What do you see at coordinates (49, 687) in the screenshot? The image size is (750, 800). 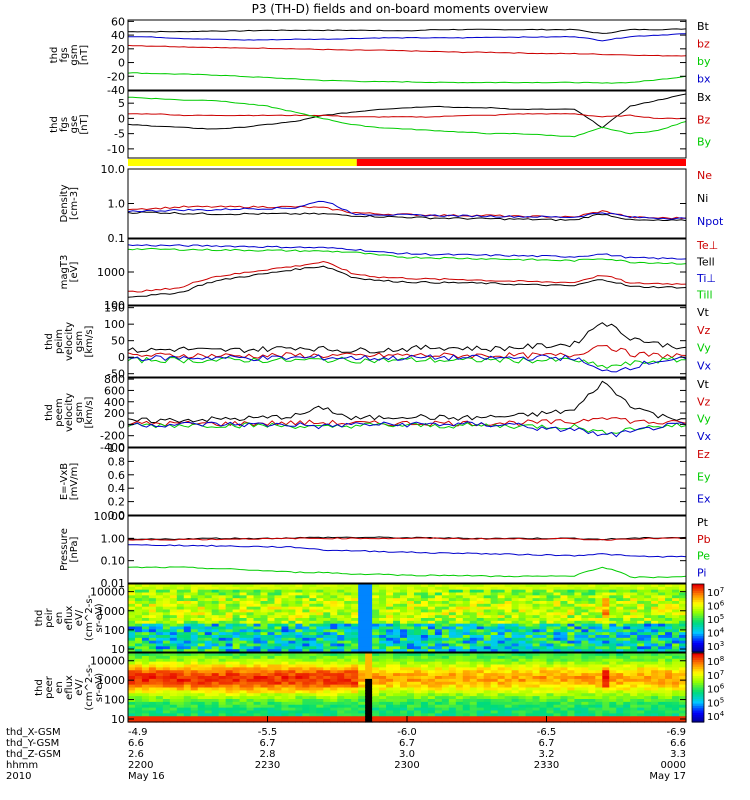 I see `y-axis-label: peer` at bounding box center [49, 687].